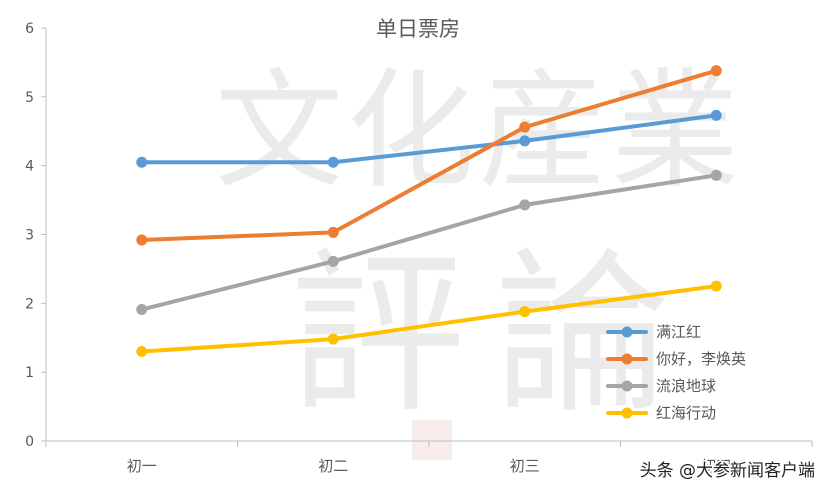  I want to click on y-tick-label: 1, so click(29, 373).